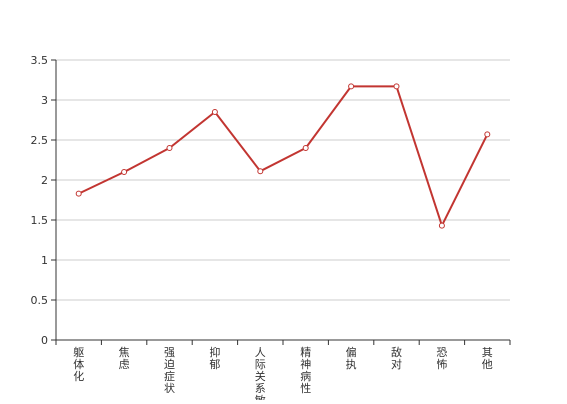 The image size is (567, 404). Describe the element at coordinates (40, 300) in the screenshot. I see `y-tick-label: 0.5` at that location.